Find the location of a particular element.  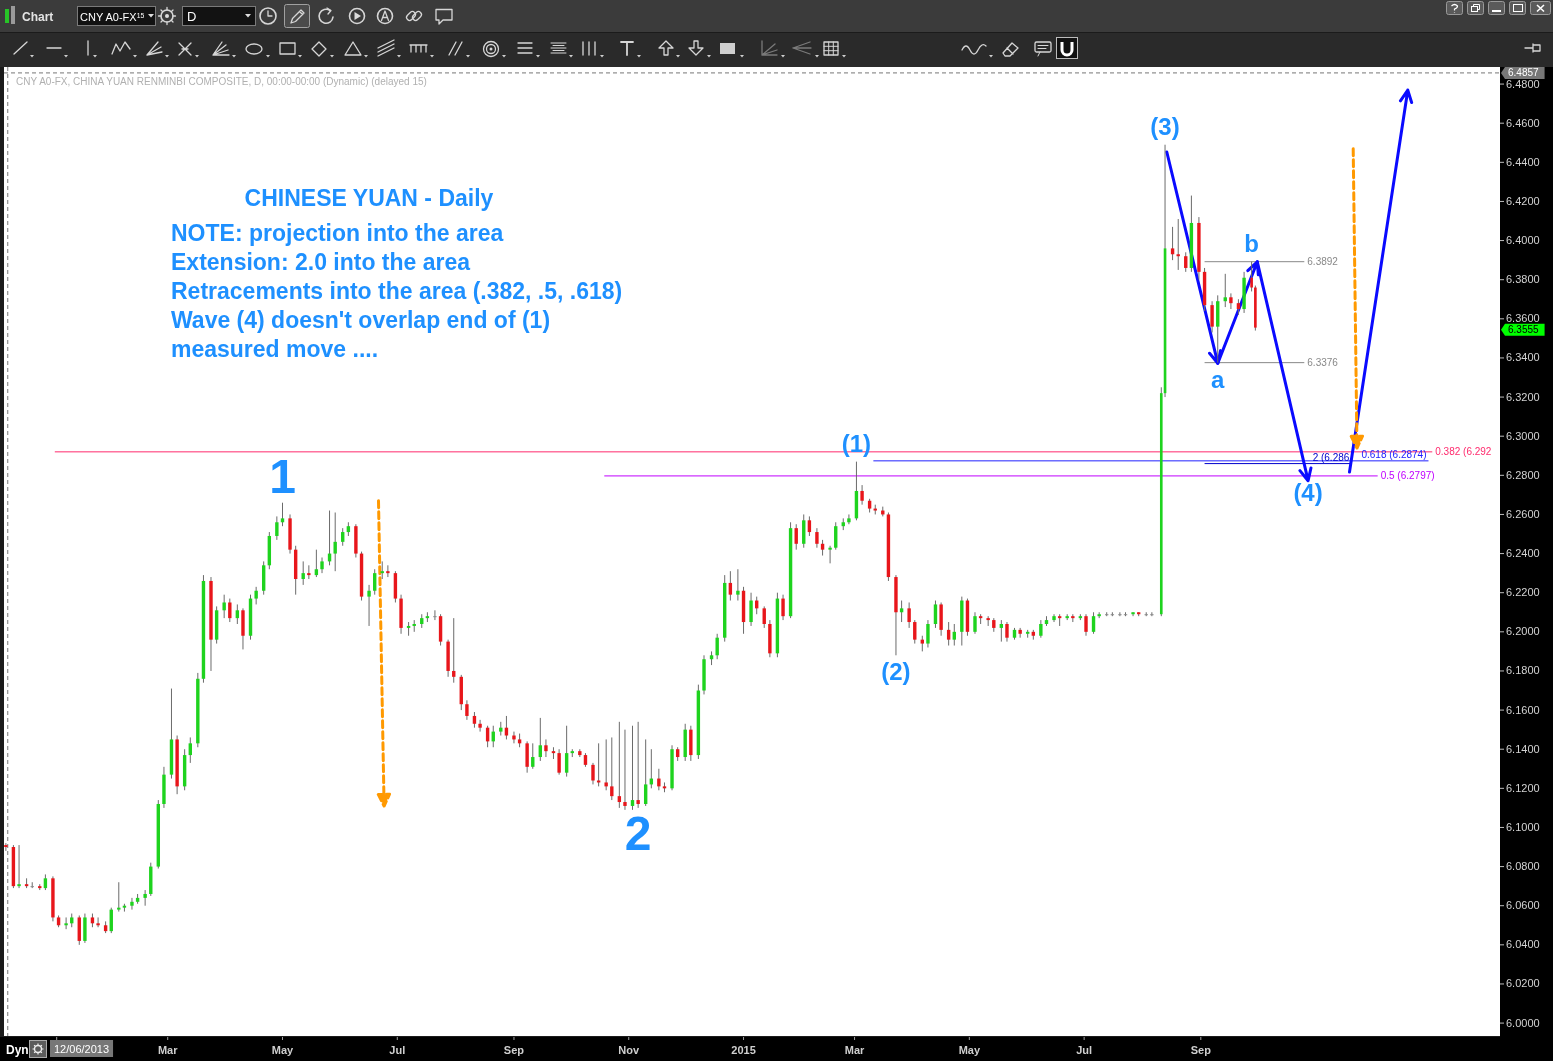

text: CNY A0-FX, CHINA YUAN RENMINBI COMPOSITE, D, 00:00-00:00 (Dynamic) (delayed 15) is located at coordinates (221, 81).